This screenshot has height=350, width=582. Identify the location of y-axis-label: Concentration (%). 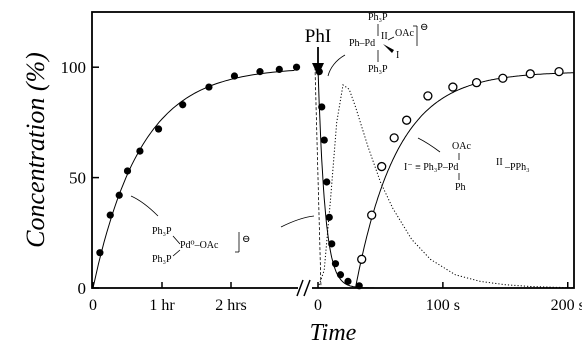
(35, 150).